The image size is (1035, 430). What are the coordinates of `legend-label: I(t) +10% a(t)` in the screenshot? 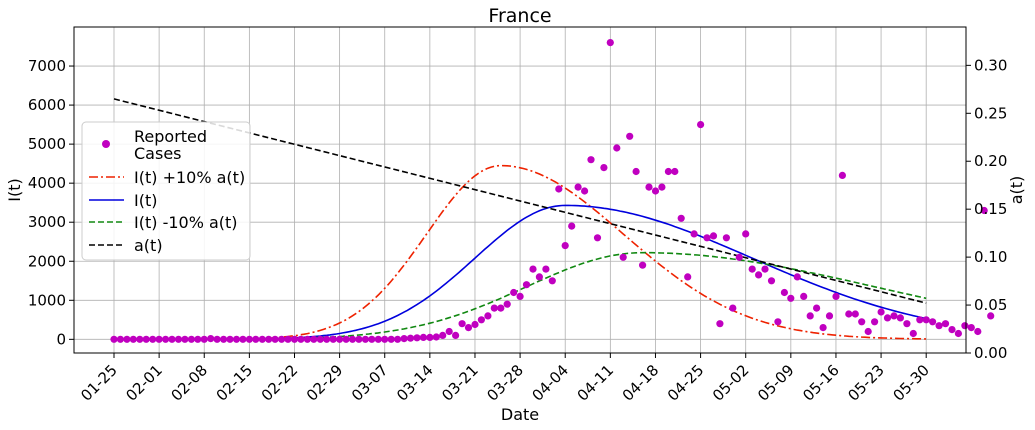 It's located at (189, 177).